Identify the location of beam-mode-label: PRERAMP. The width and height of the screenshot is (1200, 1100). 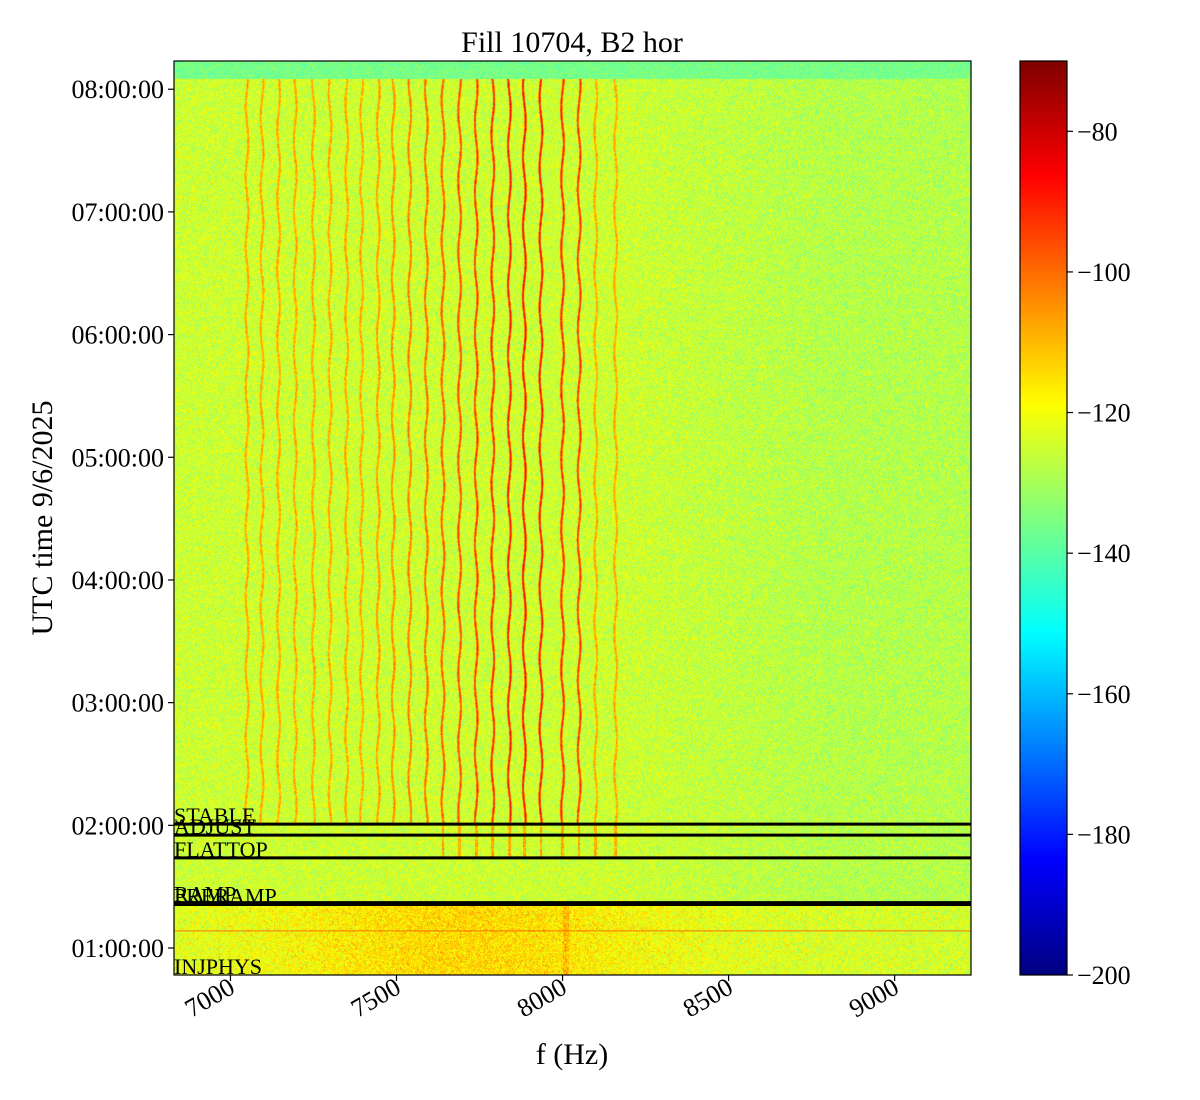
(225, 895).